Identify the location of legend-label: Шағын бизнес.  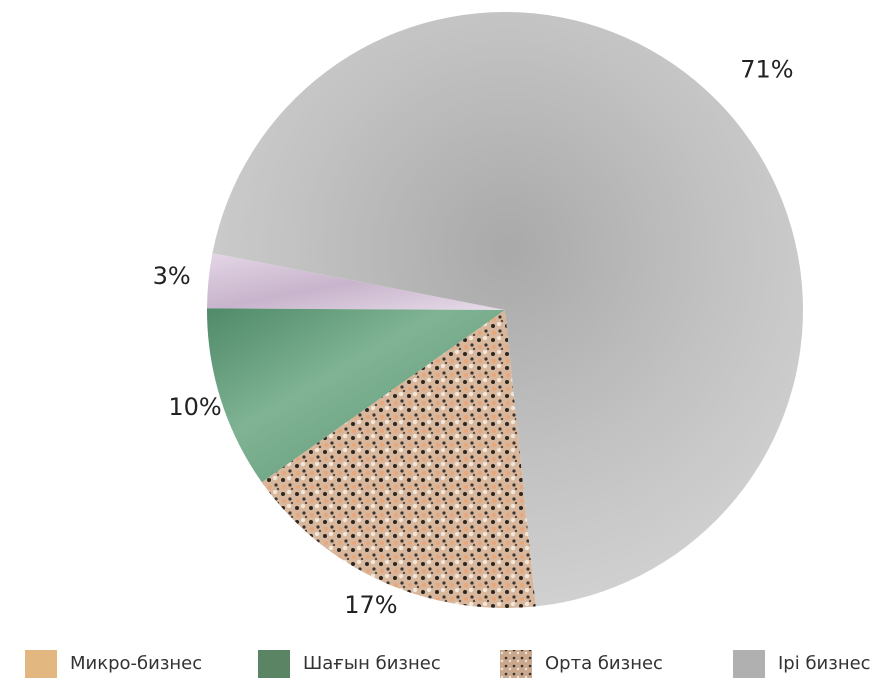
(372, 663).